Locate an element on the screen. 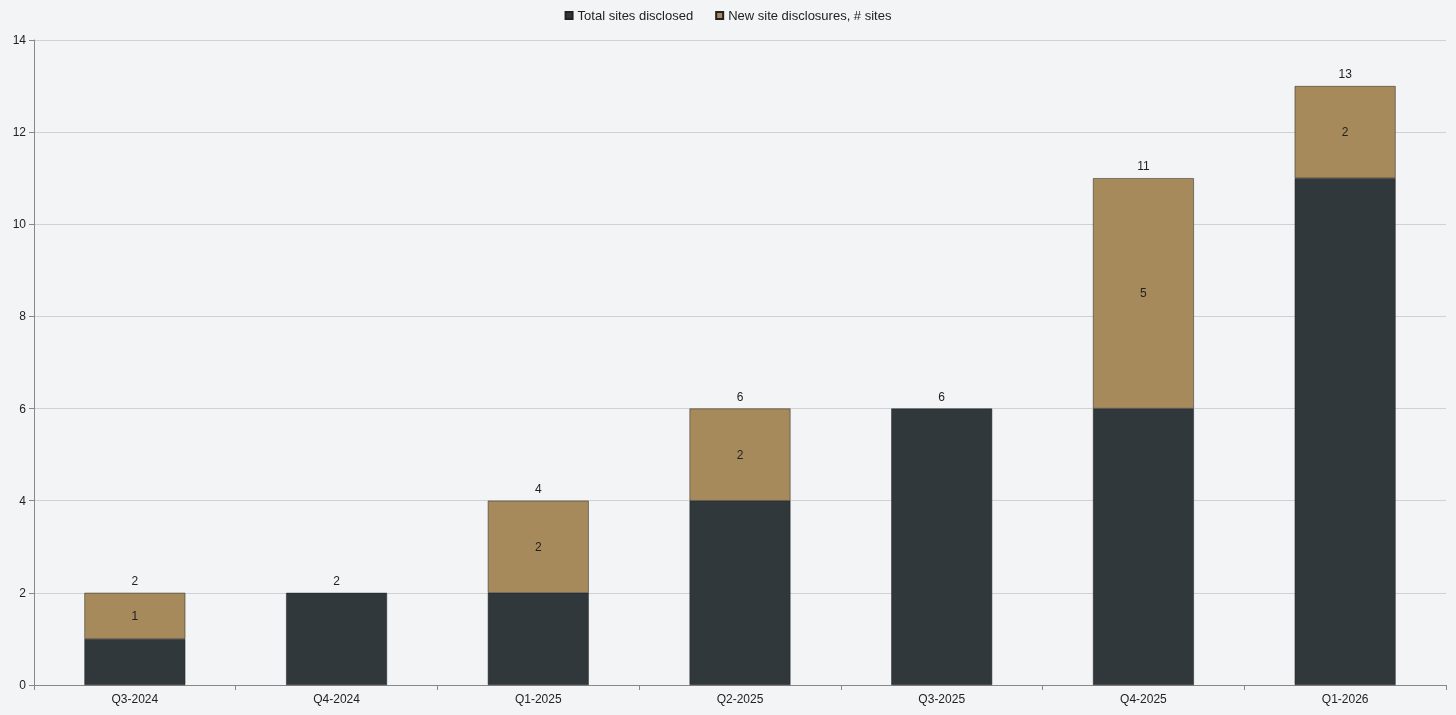 The image size is (1456, 715). legend-label: Total sites disclosed is located at coordinates (635, 15).